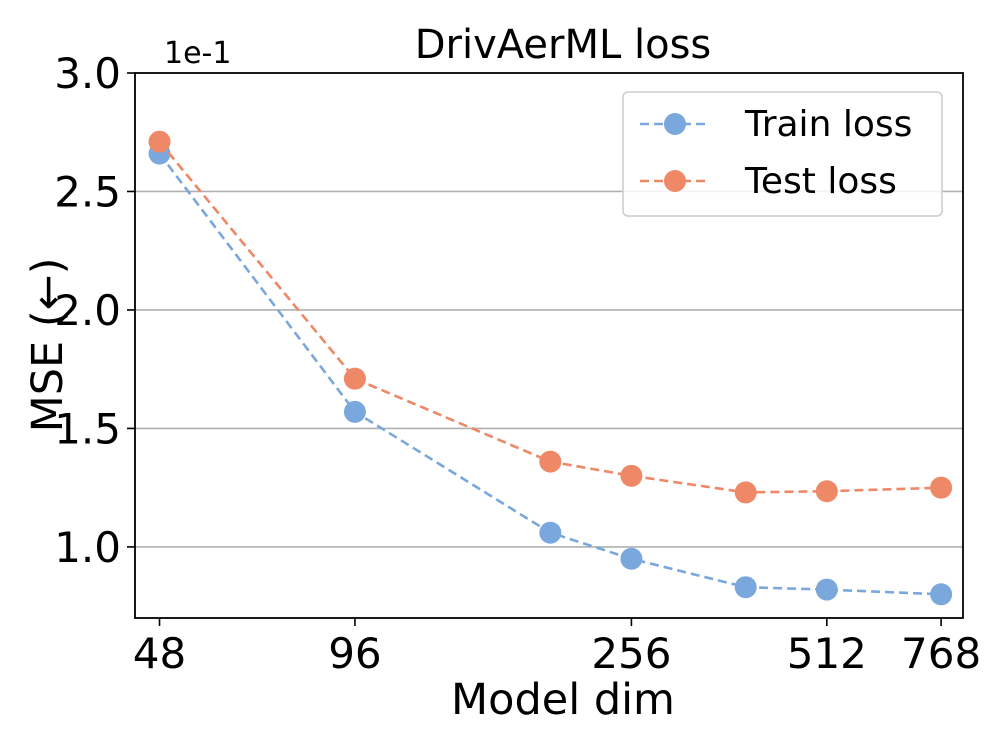  Describe the element at coordinates (631, 653) in the screenshot. I see `x-tick-label: 256` at that location.